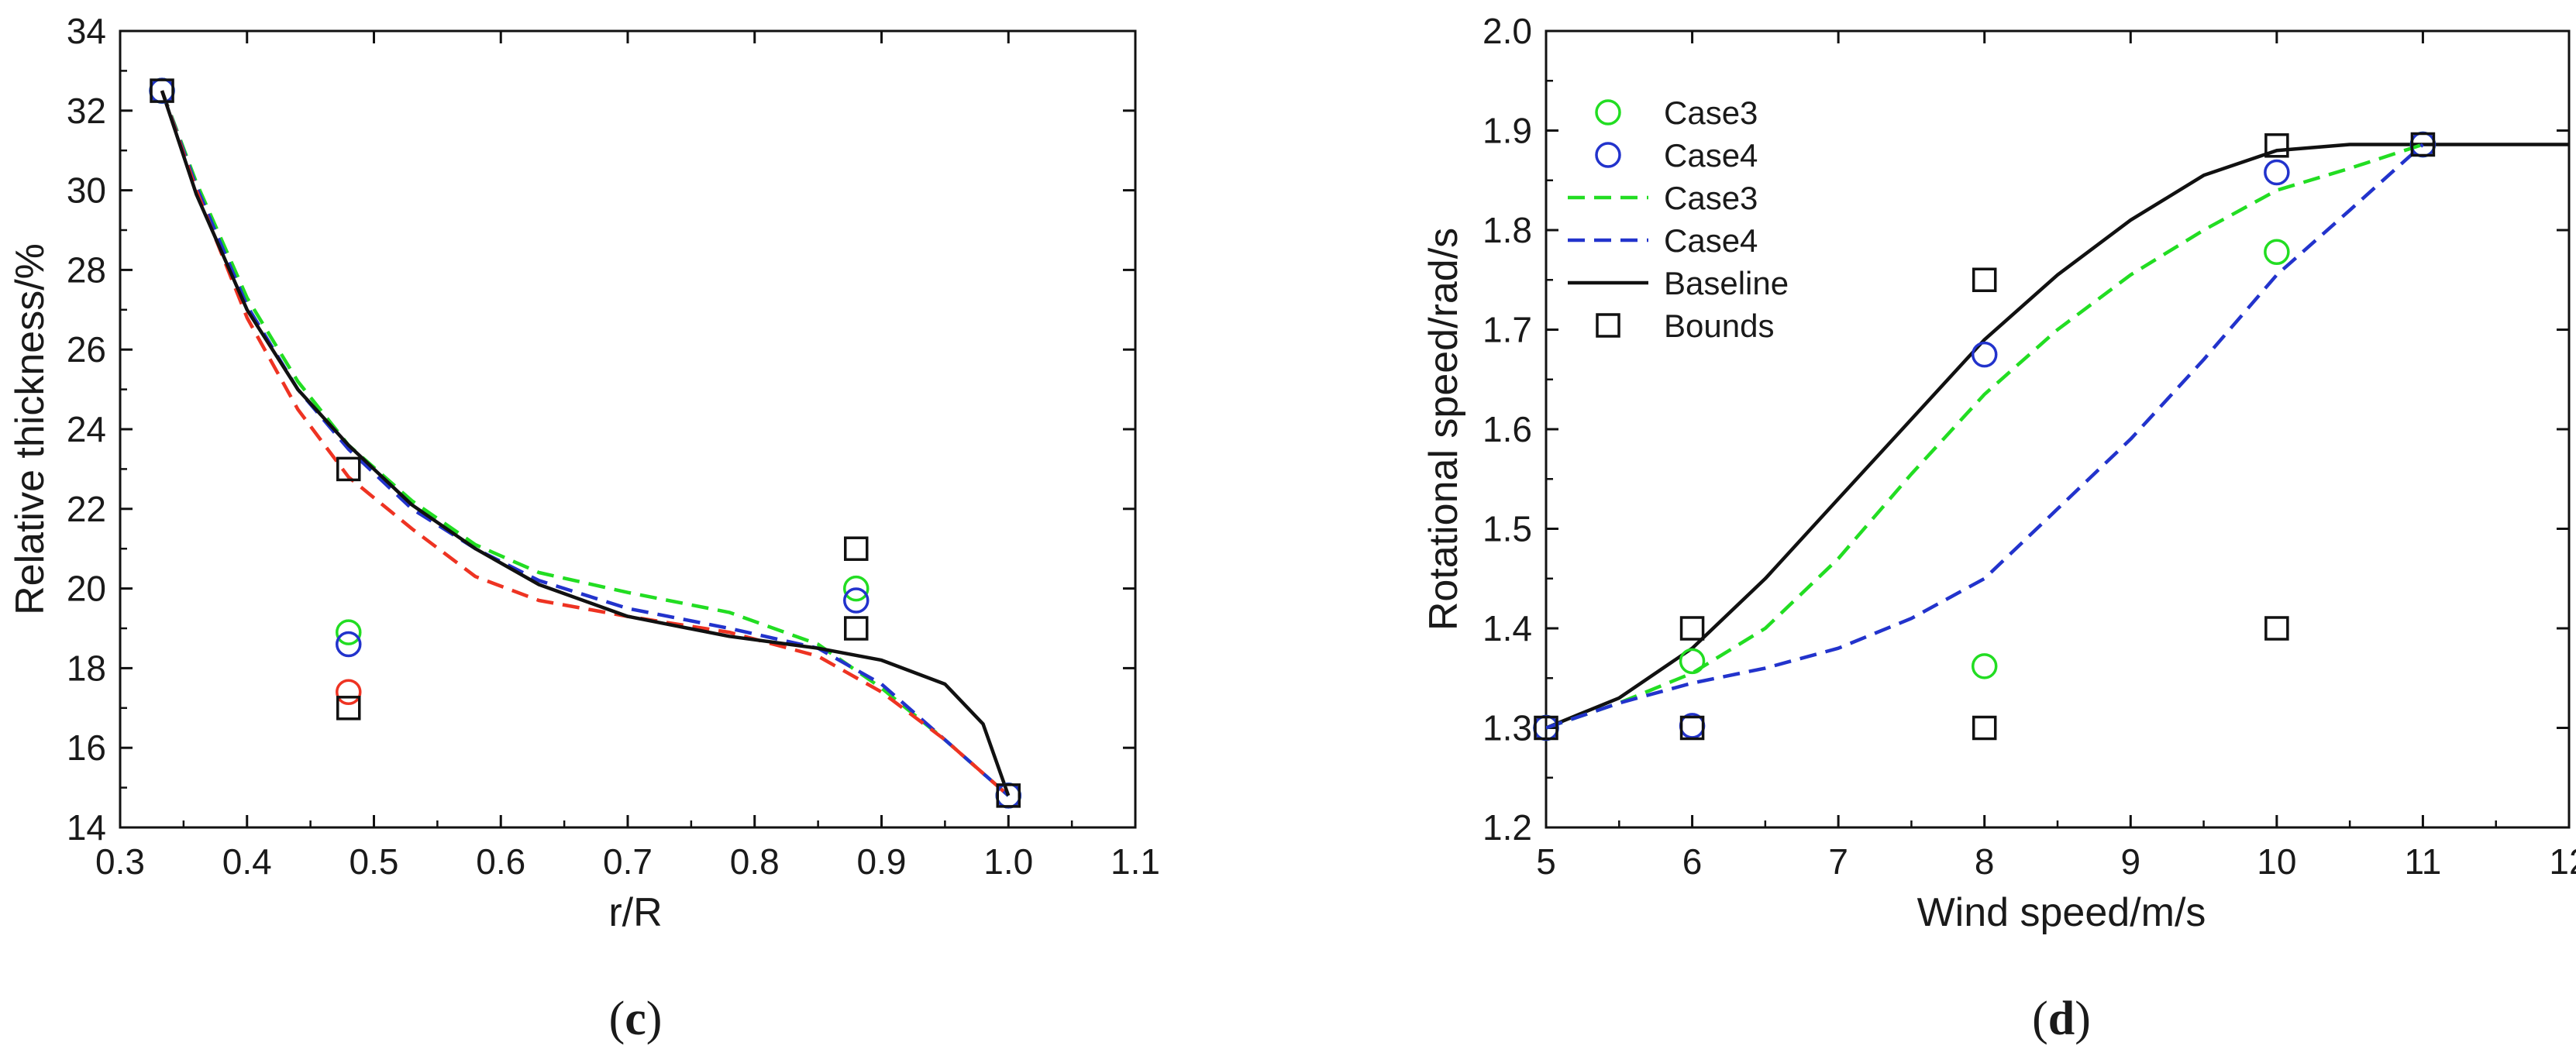  What do you see at coordinates (2423, 861) in the screenshot?
I see `x-tick-label: 11` at bounding box center [2423, 861].